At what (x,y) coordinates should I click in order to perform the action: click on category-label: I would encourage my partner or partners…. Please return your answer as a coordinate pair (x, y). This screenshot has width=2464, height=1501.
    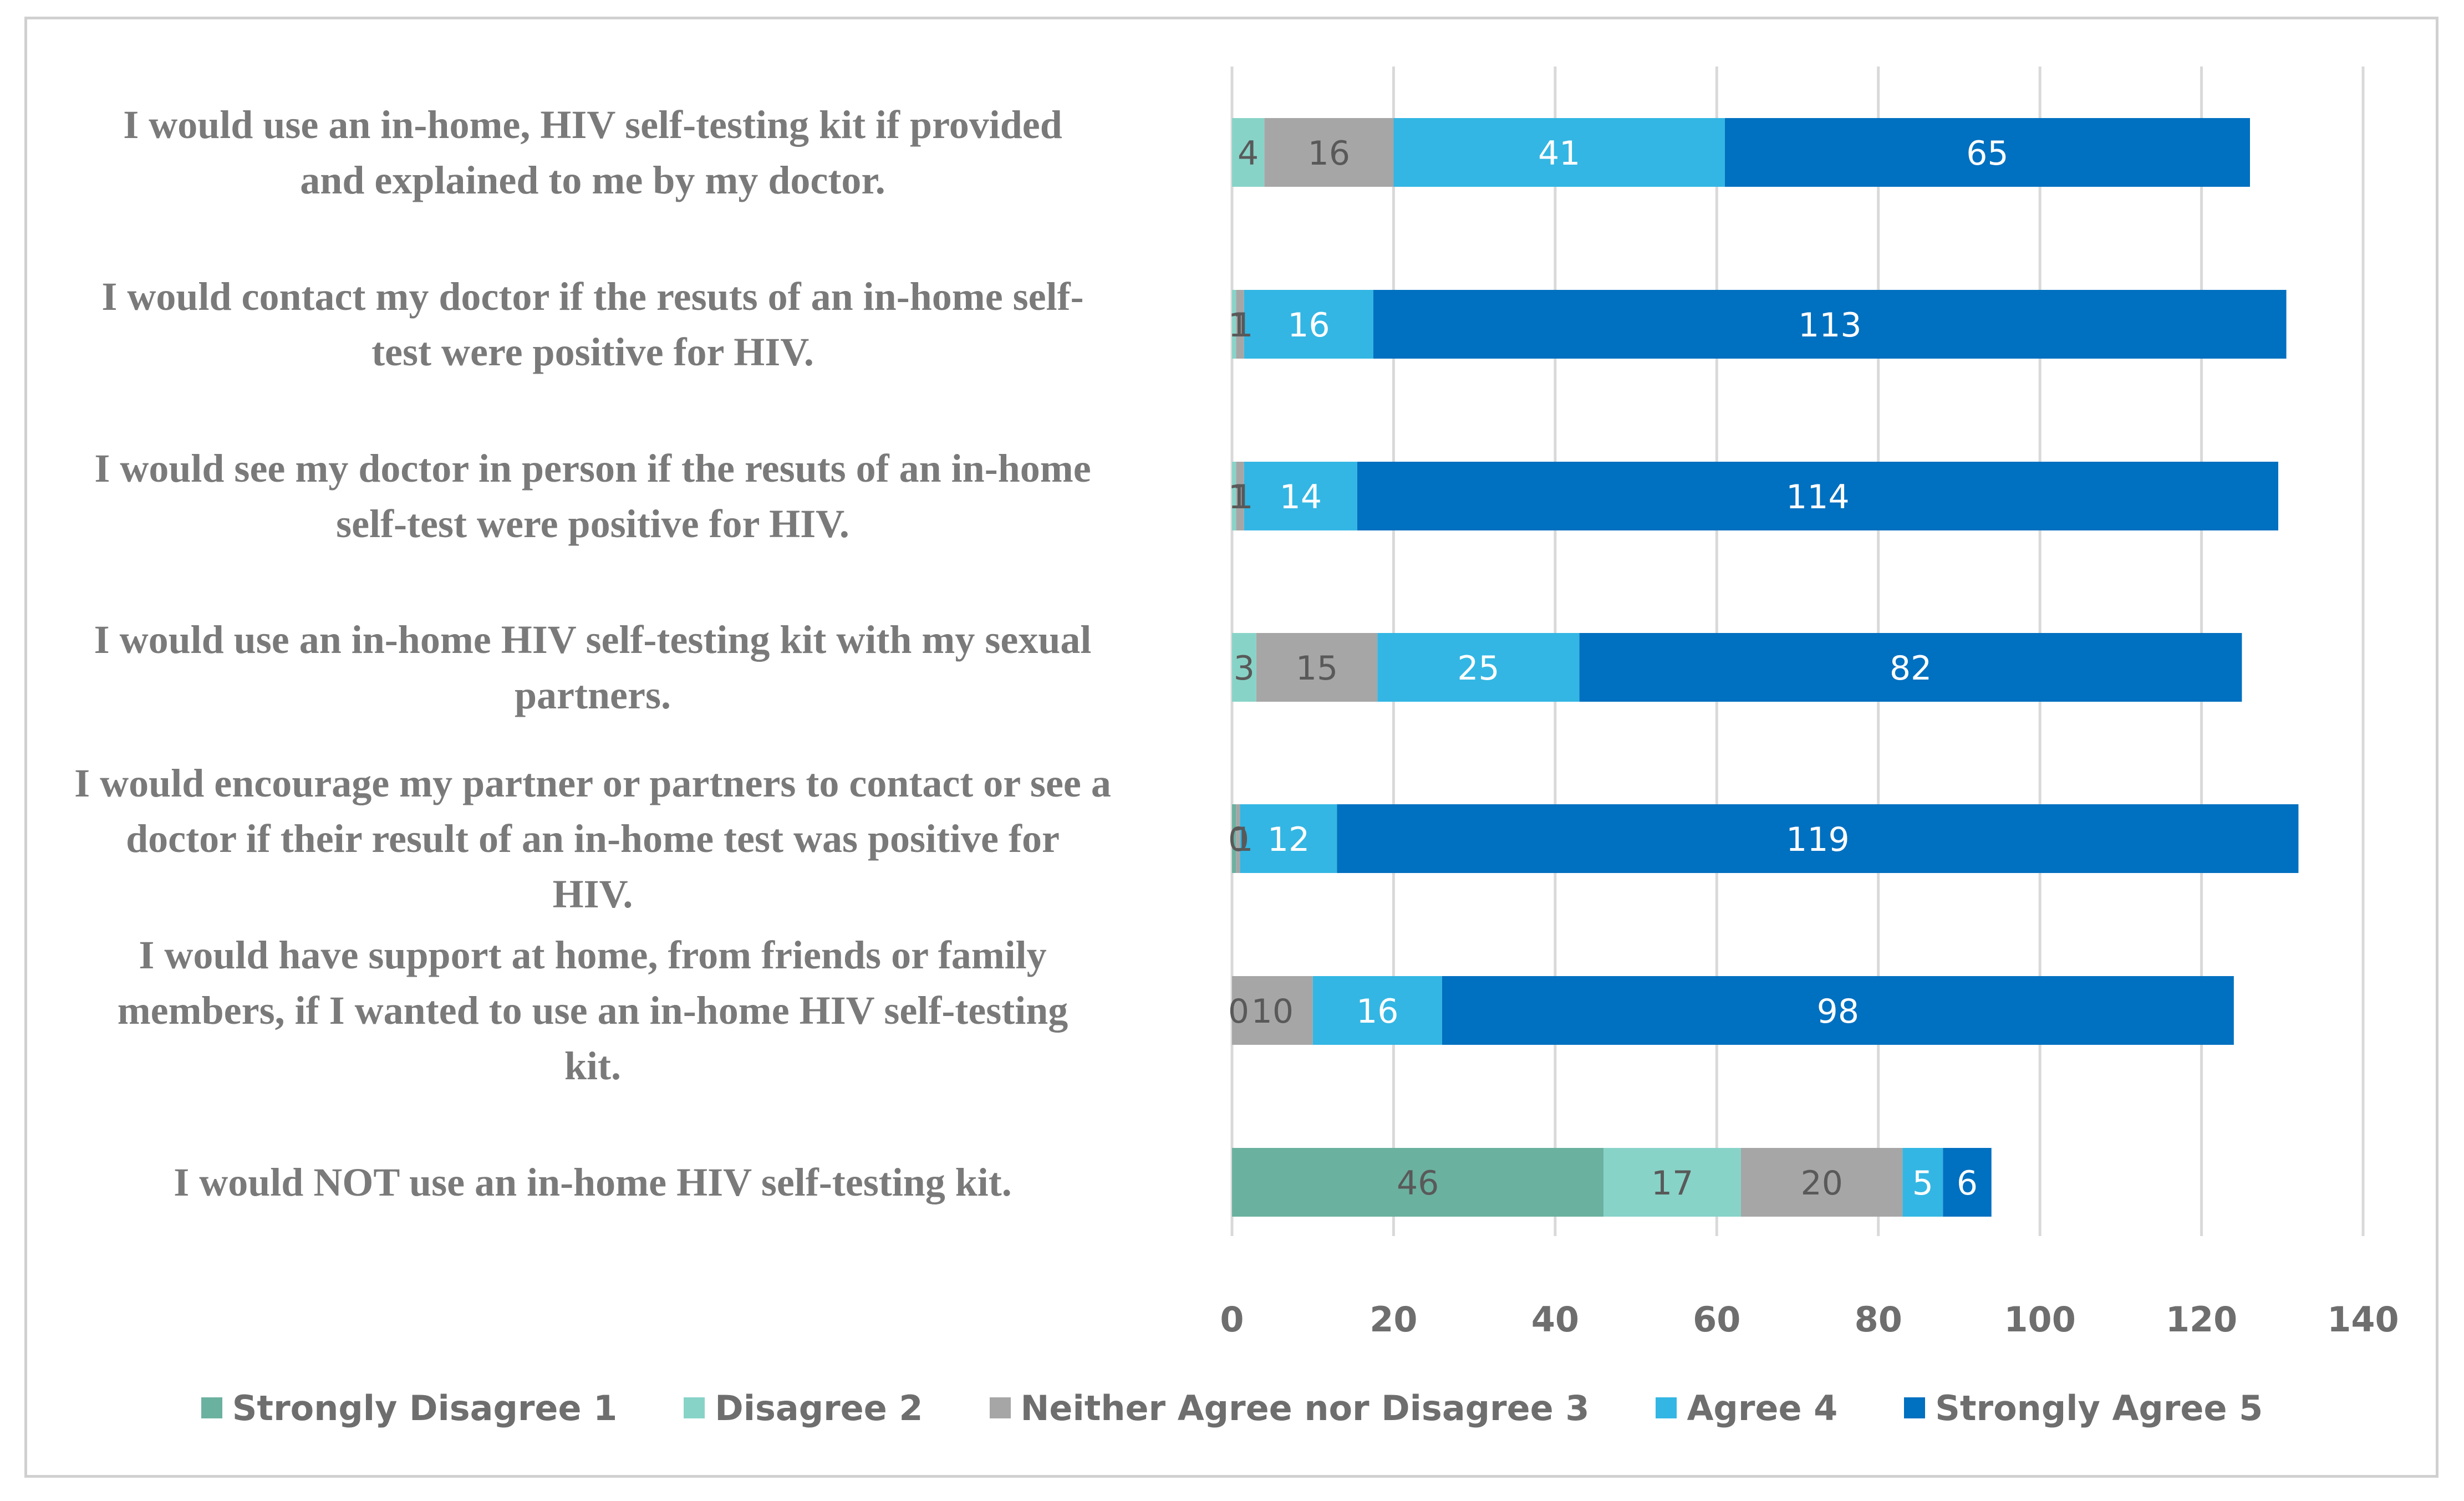
    Looking at the image, I should click on (594, 838).